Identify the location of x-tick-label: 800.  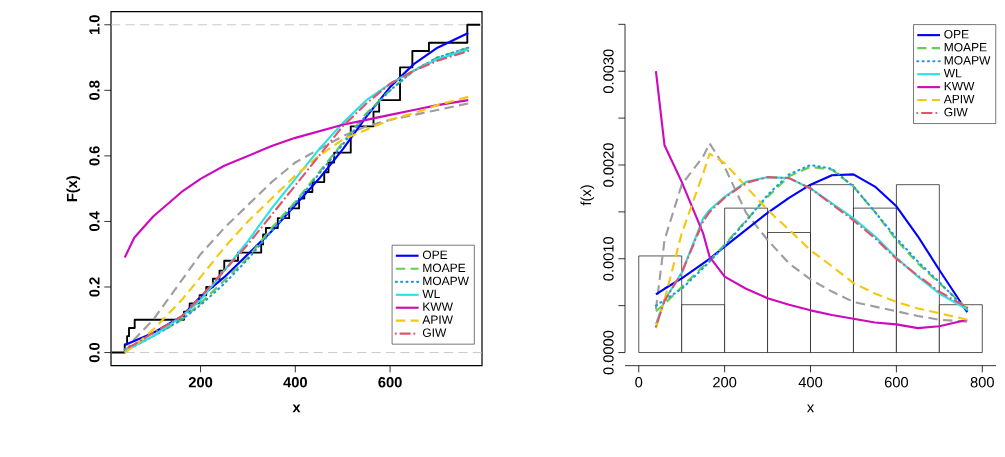
(982, 382).